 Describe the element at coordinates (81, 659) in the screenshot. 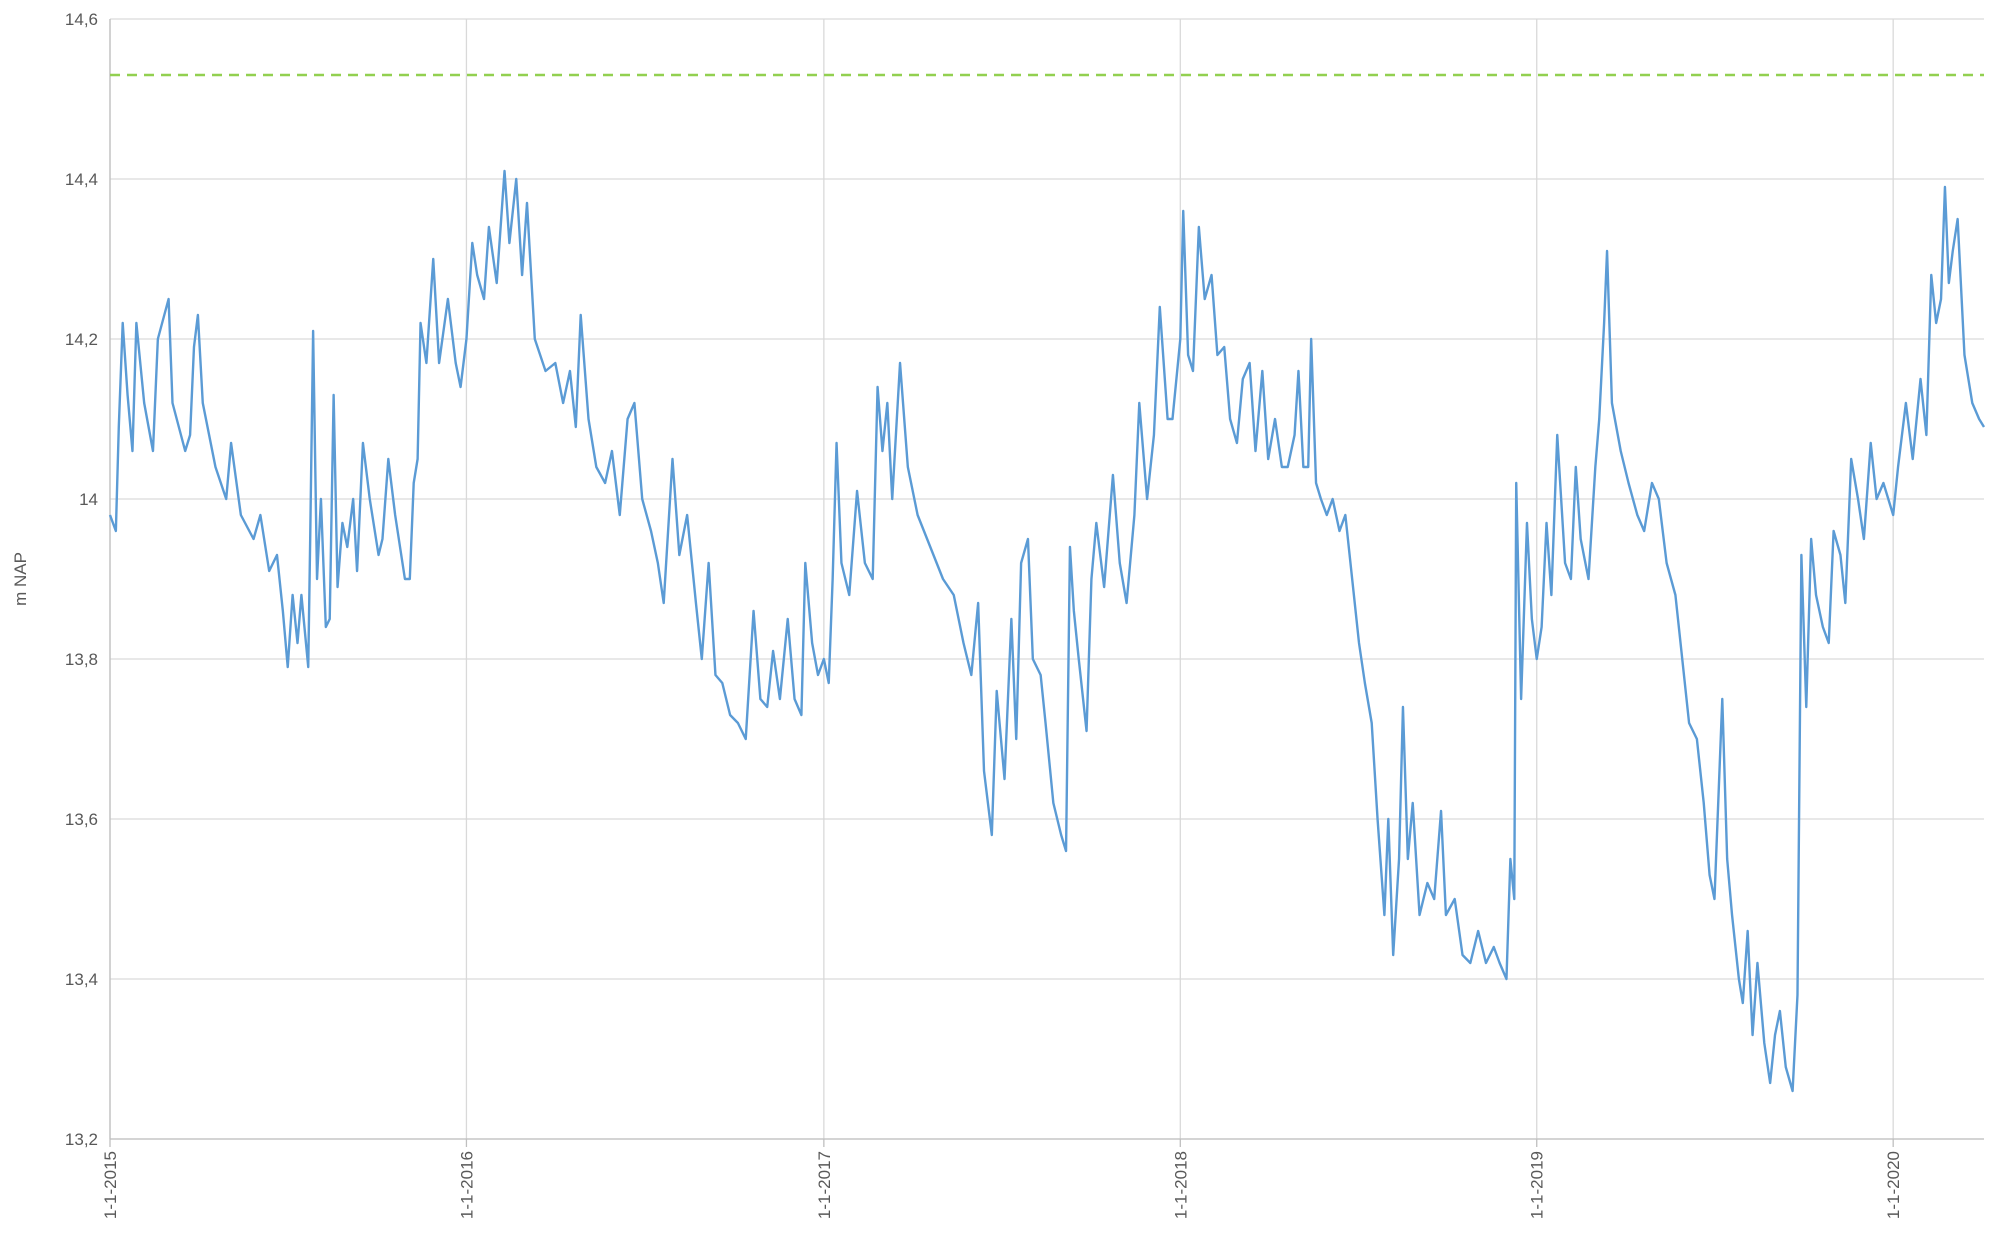

I see `y-tick-label: 13,8` at that location.